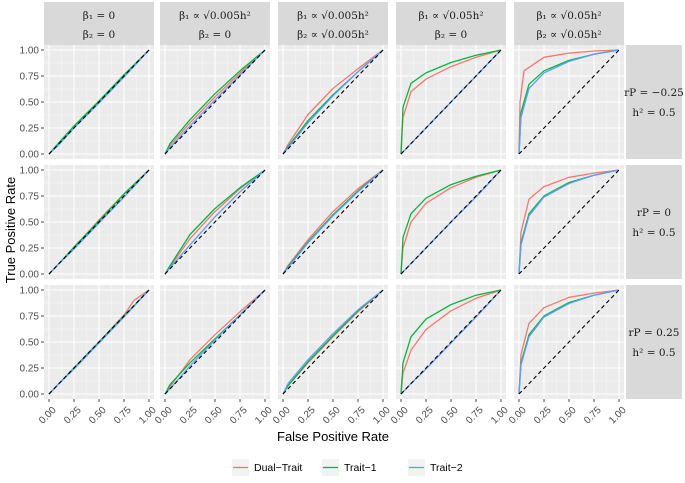 Image resolution: width=685 pixels, height=483 pixels. I want to click on legend: Dual−Trait Trait−1 Trait−2, so click(347, 467).